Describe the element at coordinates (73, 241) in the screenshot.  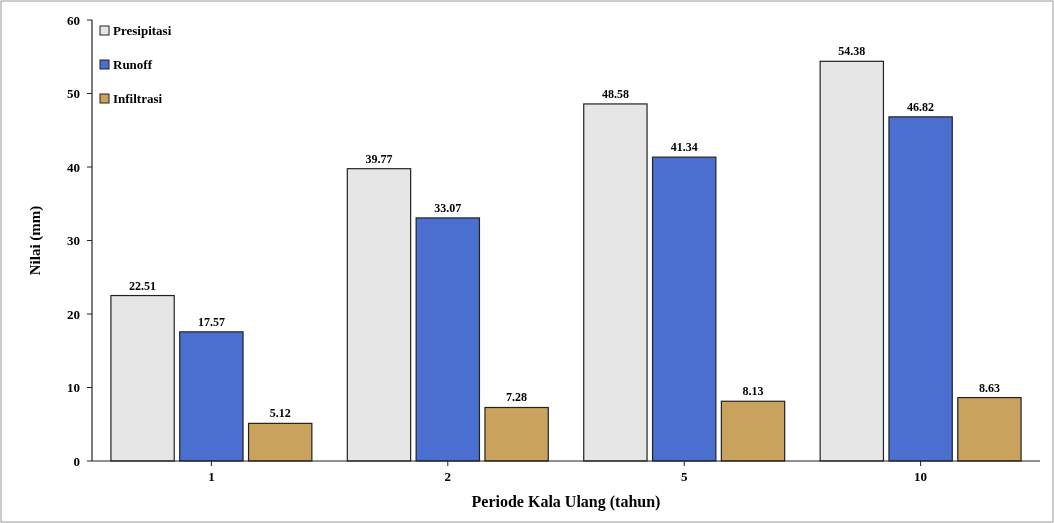
I see `y-tick-label: 30` at that location.